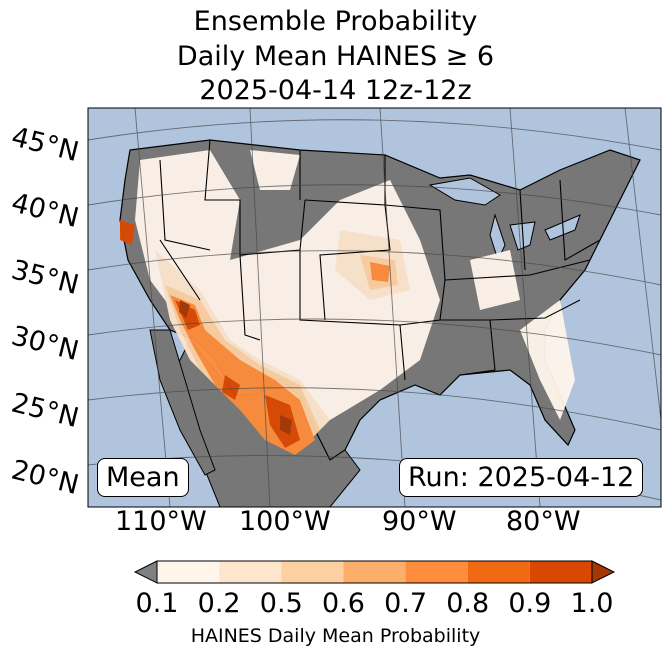  Describe the element at coordinates (285, 521) in the screenshot. I see `lon-label-100: 100°W` at that location.